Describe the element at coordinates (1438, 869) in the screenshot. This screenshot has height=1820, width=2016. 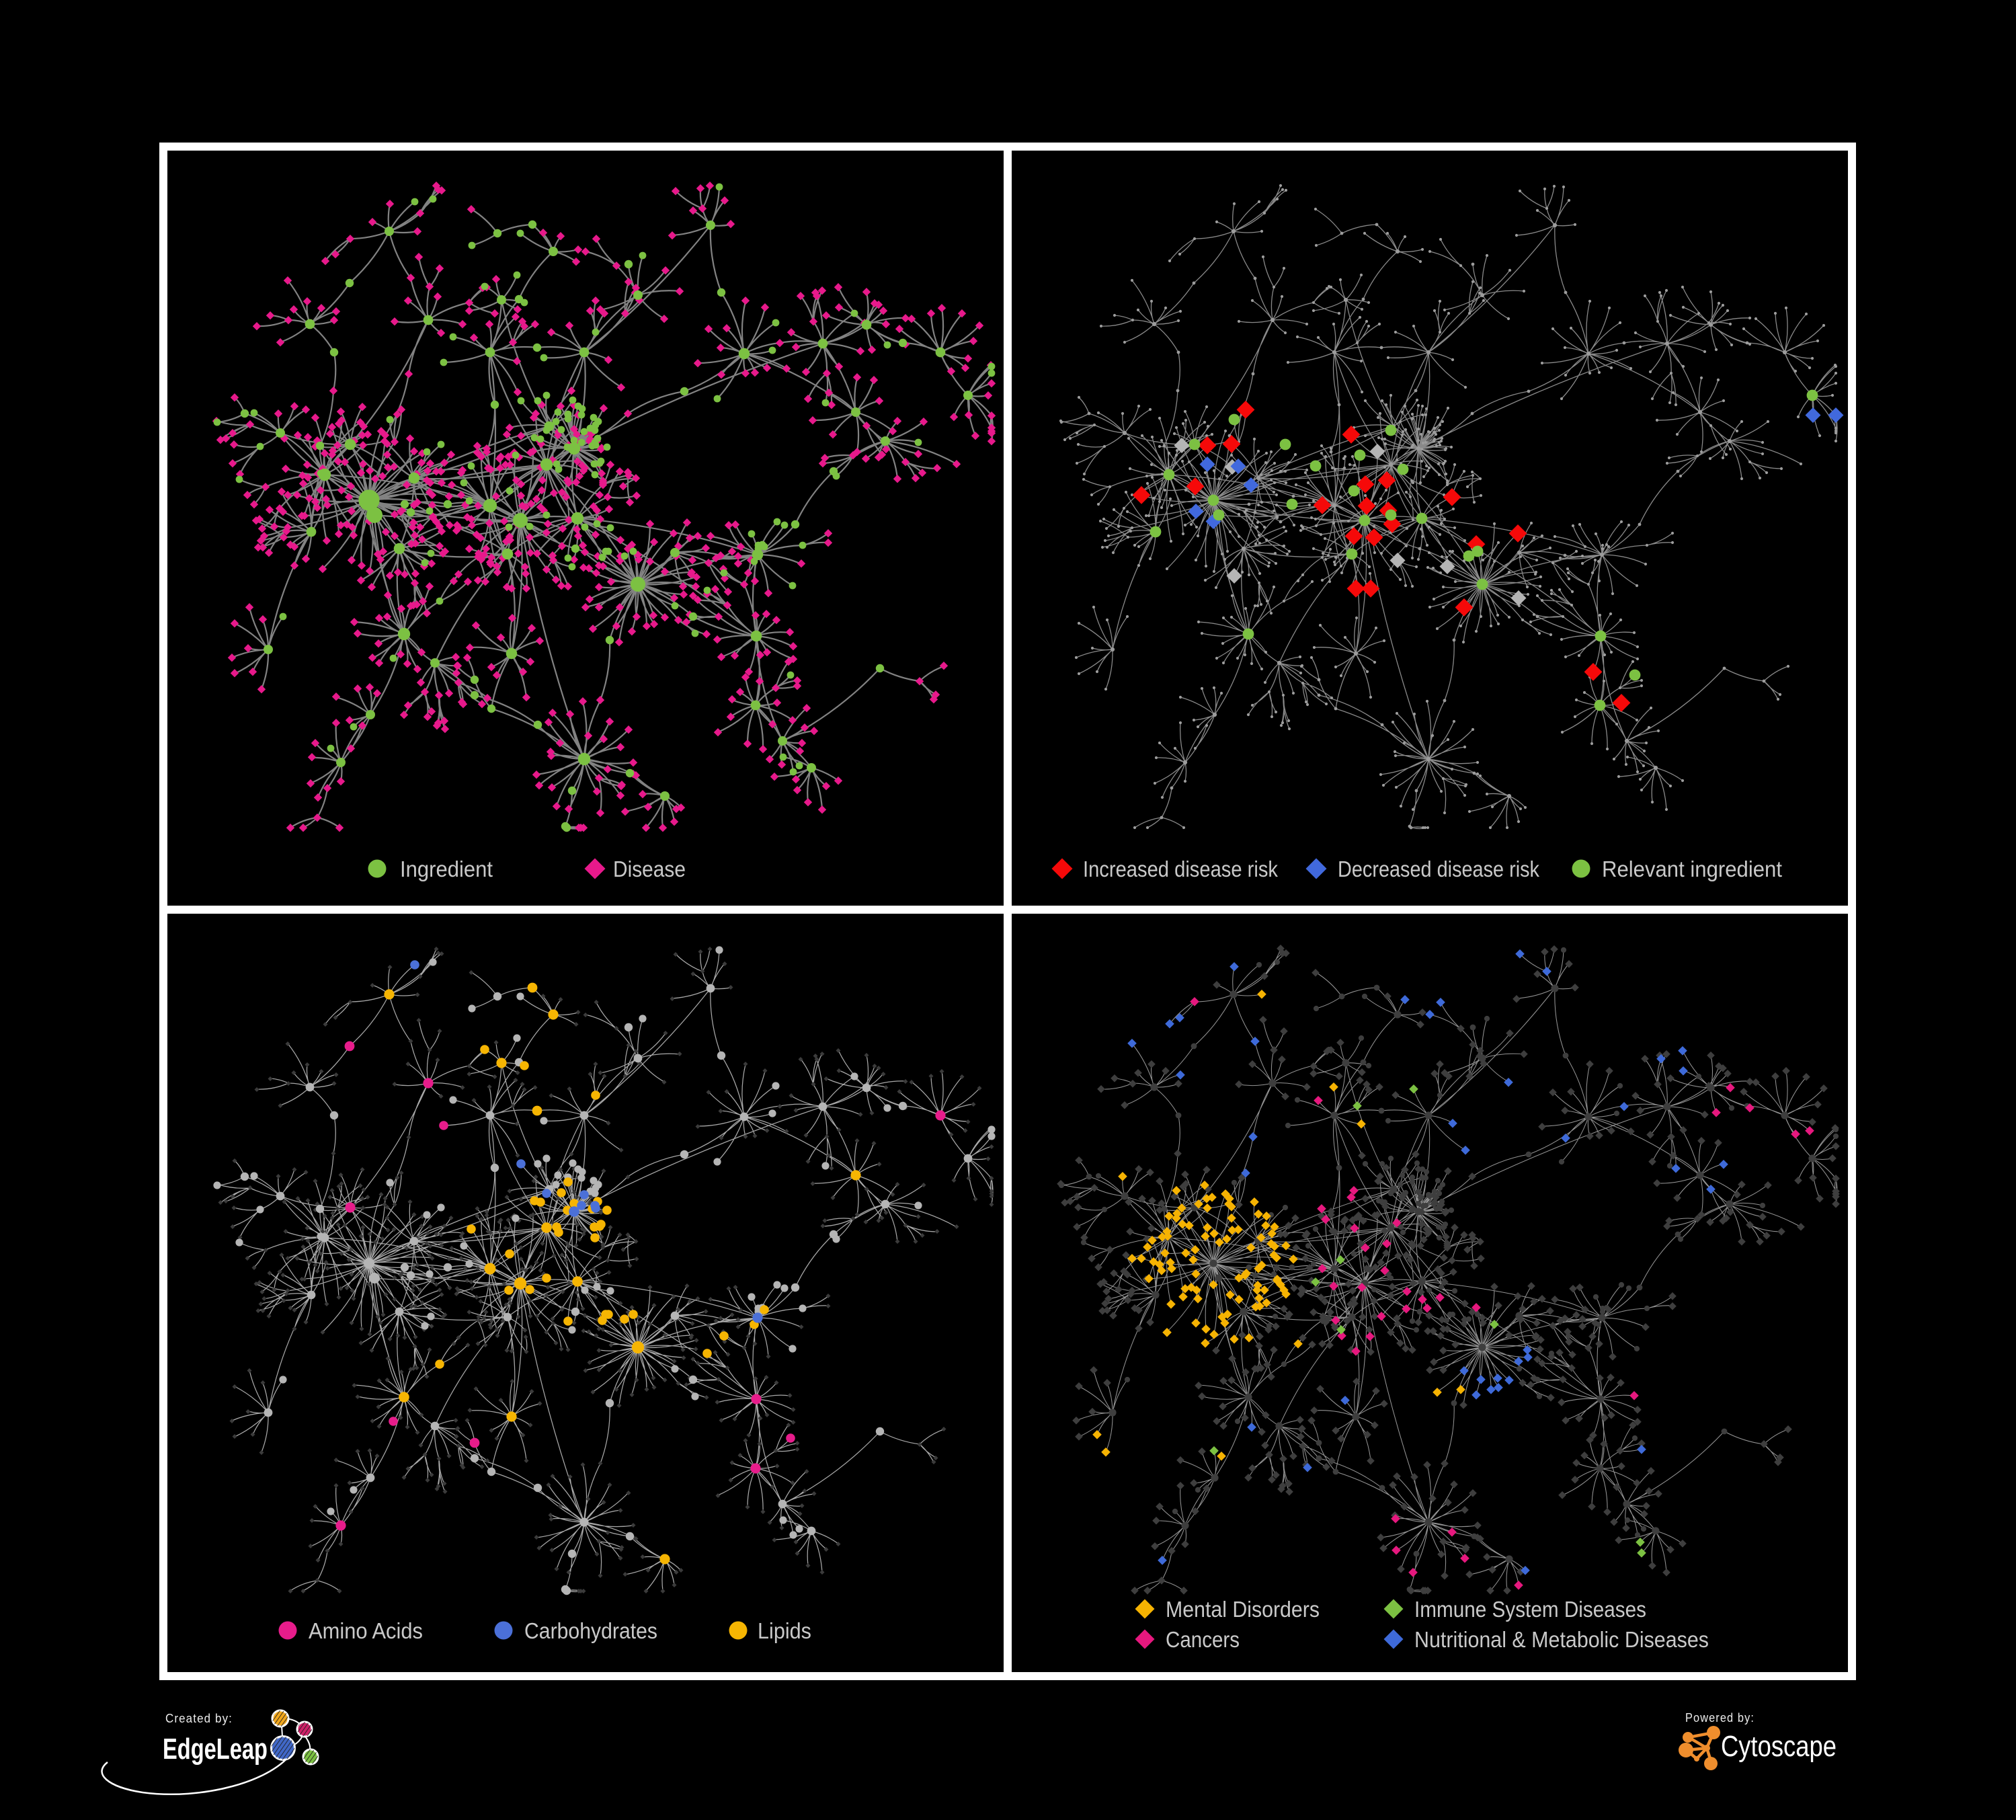
I see `svg-text: Decreased disease risk` at that location.